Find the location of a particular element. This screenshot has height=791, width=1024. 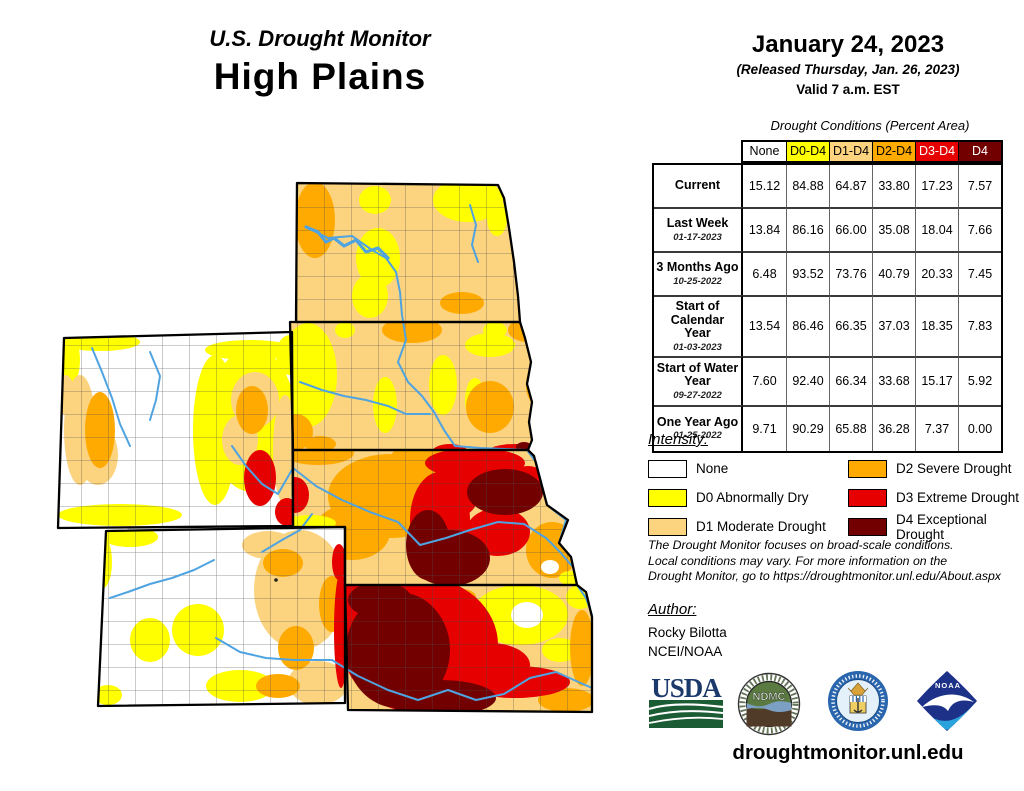

author-name: Rocky Bilotta is located at coordinates (687, 632).